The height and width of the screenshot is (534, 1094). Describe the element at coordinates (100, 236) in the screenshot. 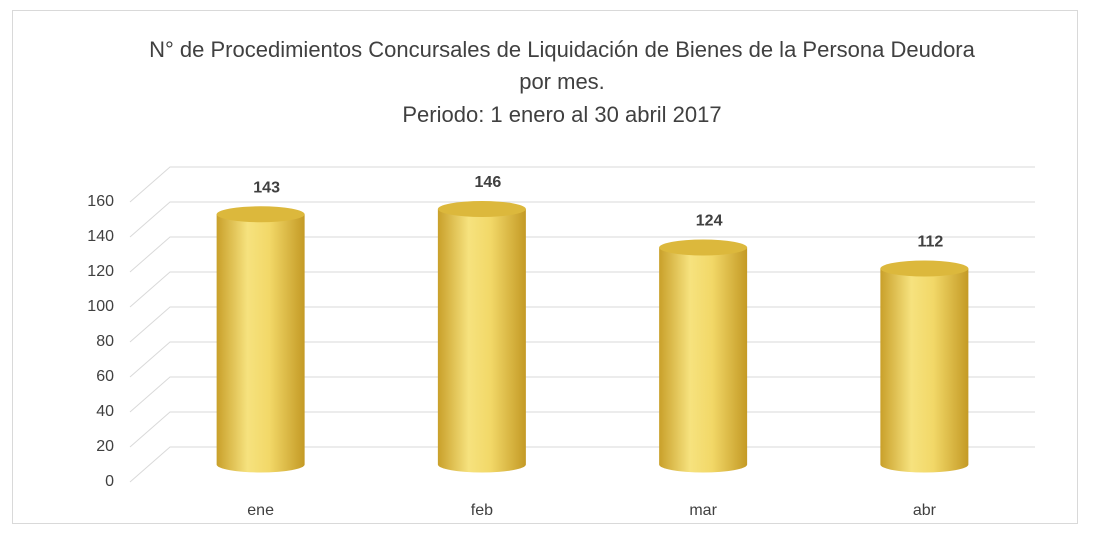

I see `y-tick-label: 140` at that location.